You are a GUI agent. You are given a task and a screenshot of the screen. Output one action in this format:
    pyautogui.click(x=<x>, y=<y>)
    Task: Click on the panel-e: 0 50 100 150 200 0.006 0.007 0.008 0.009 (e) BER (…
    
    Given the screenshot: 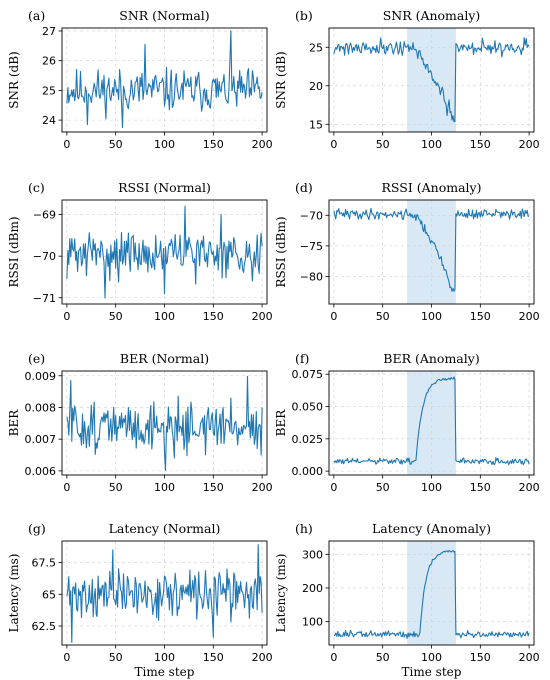 What is the action you would take?
    pyautogui.click(x=140, y=422)
    